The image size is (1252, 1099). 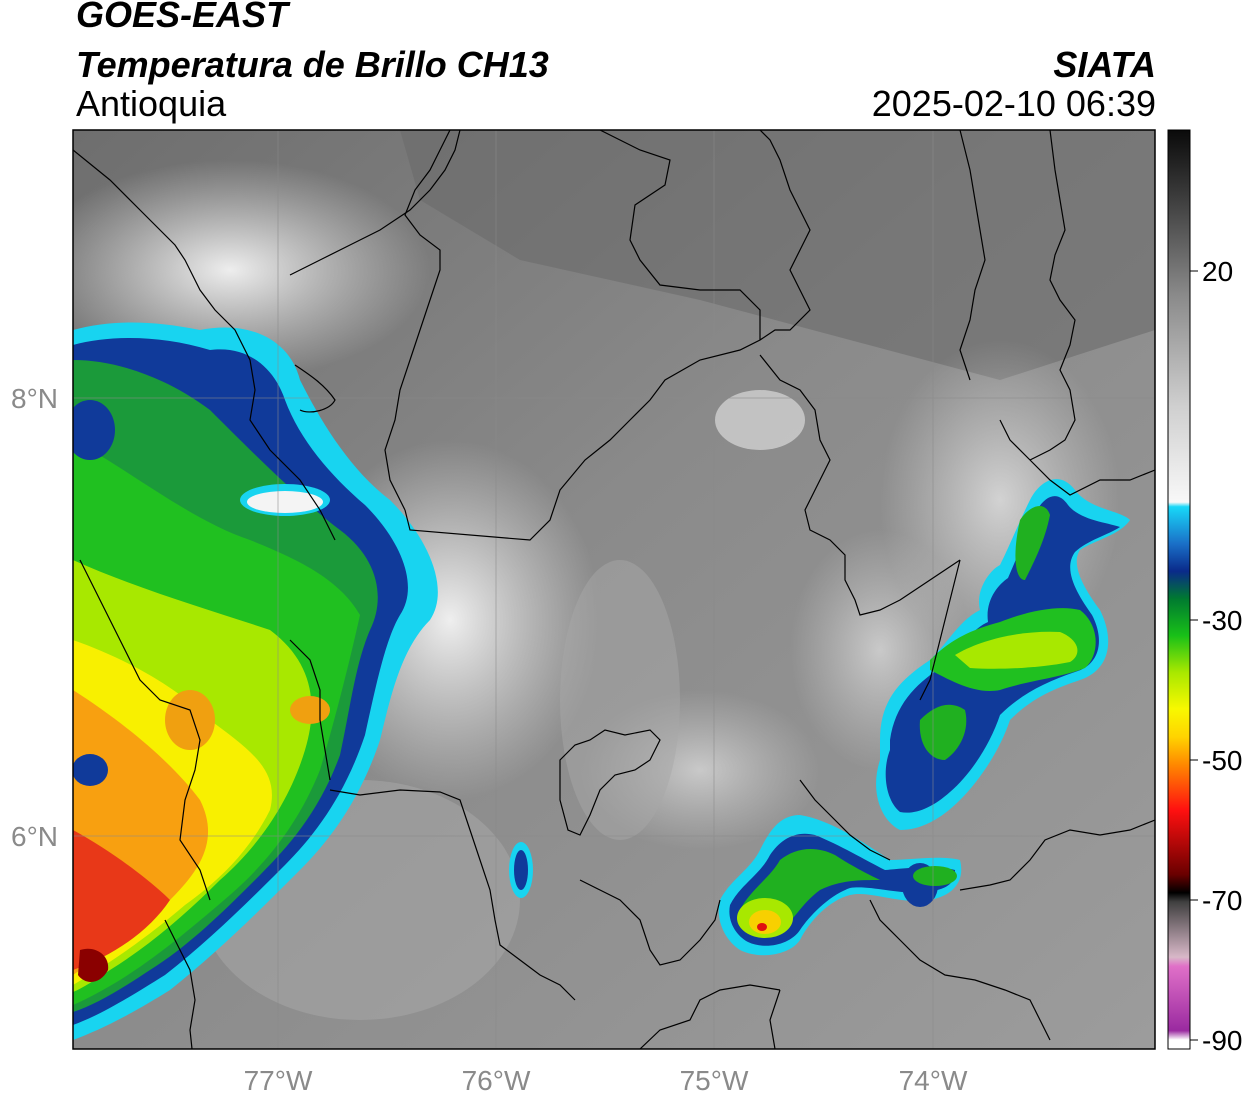 I want to click on lon-label-76w: 76°W, so click(x=496, y=1080).